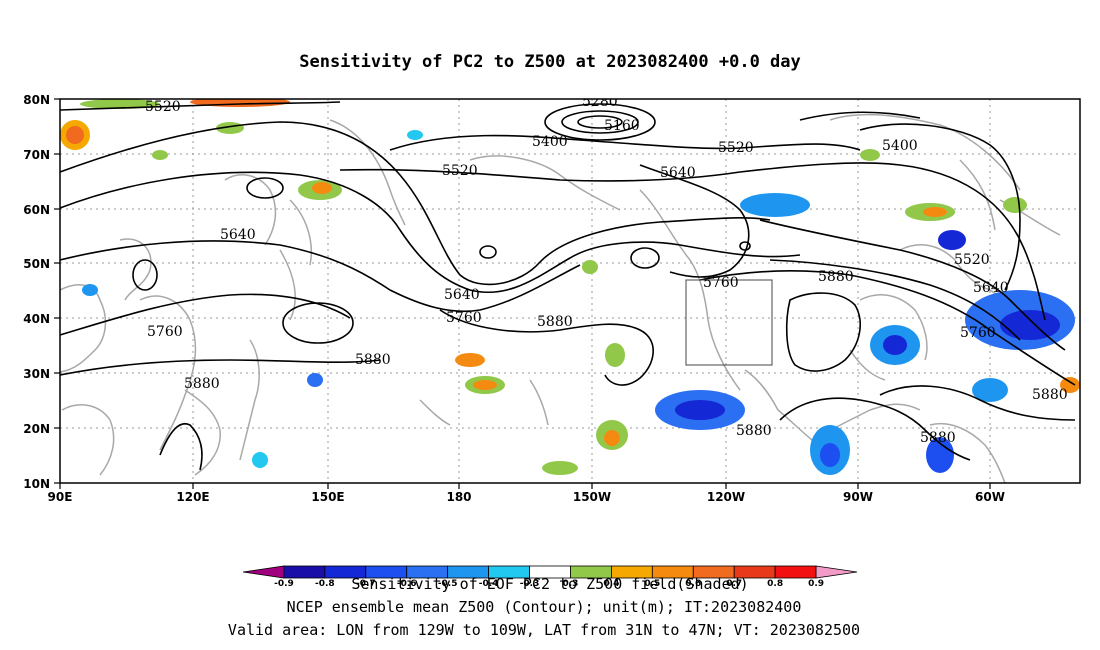 The width and height of the screenshot is (1100, 650). Describe the element at coordinates (407, 584) in the screenshot. I see `colorbar-tick-label: -0.6` at that location.